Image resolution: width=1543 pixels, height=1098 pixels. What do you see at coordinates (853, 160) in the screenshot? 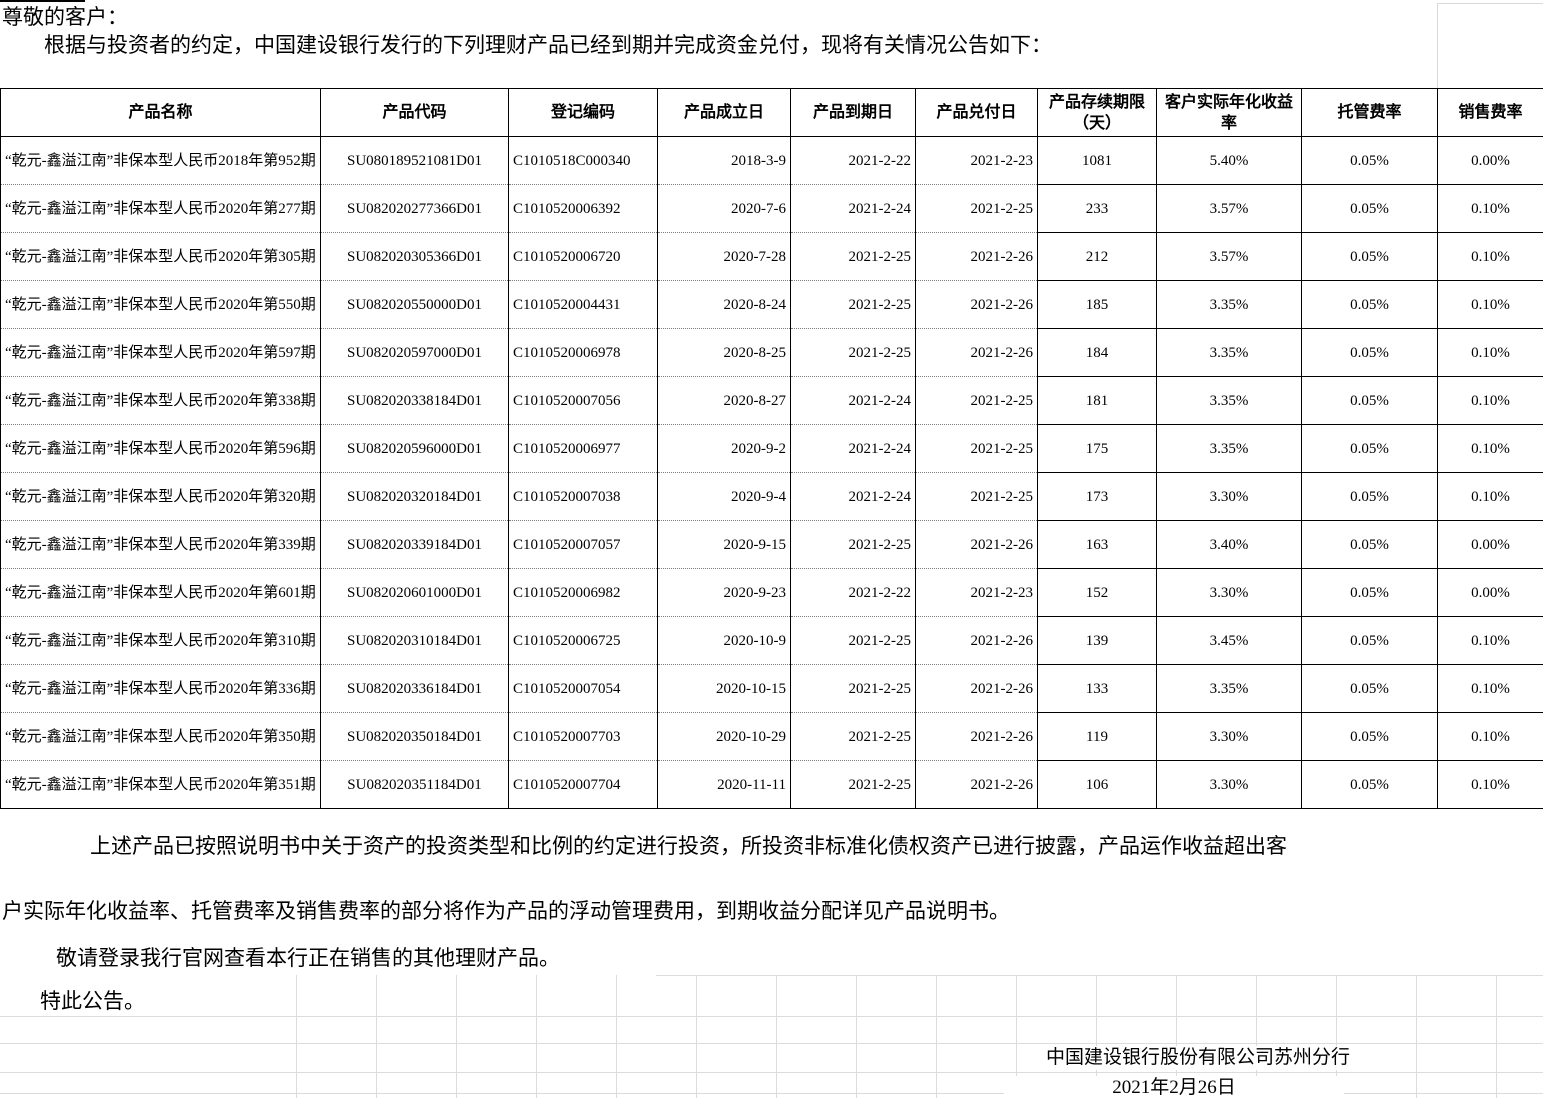
I see `cell-maturity-date: 2021-2-22` at bounding box center [853, 160].